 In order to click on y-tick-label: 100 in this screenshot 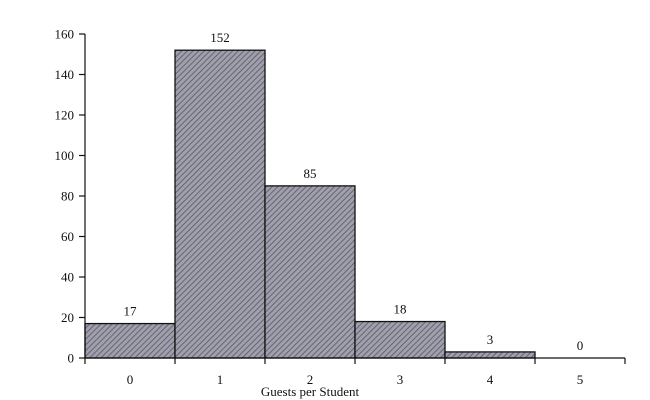, I will do `click(65, 155)`.